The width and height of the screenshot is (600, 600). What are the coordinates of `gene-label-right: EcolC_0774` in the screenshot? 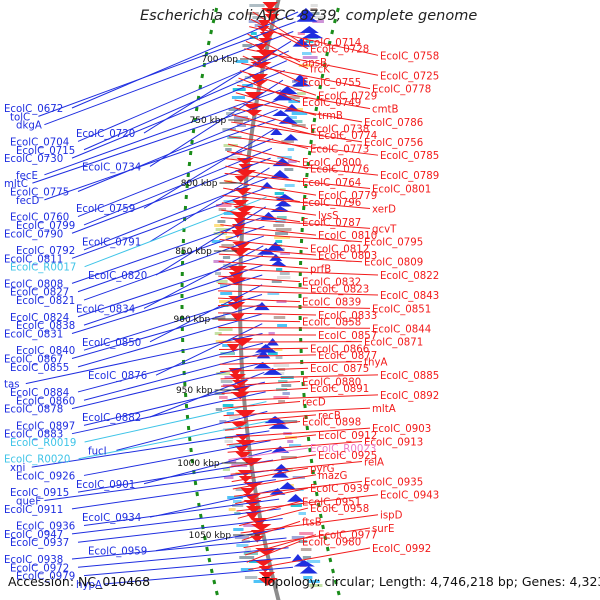 It's located at (347, 136).